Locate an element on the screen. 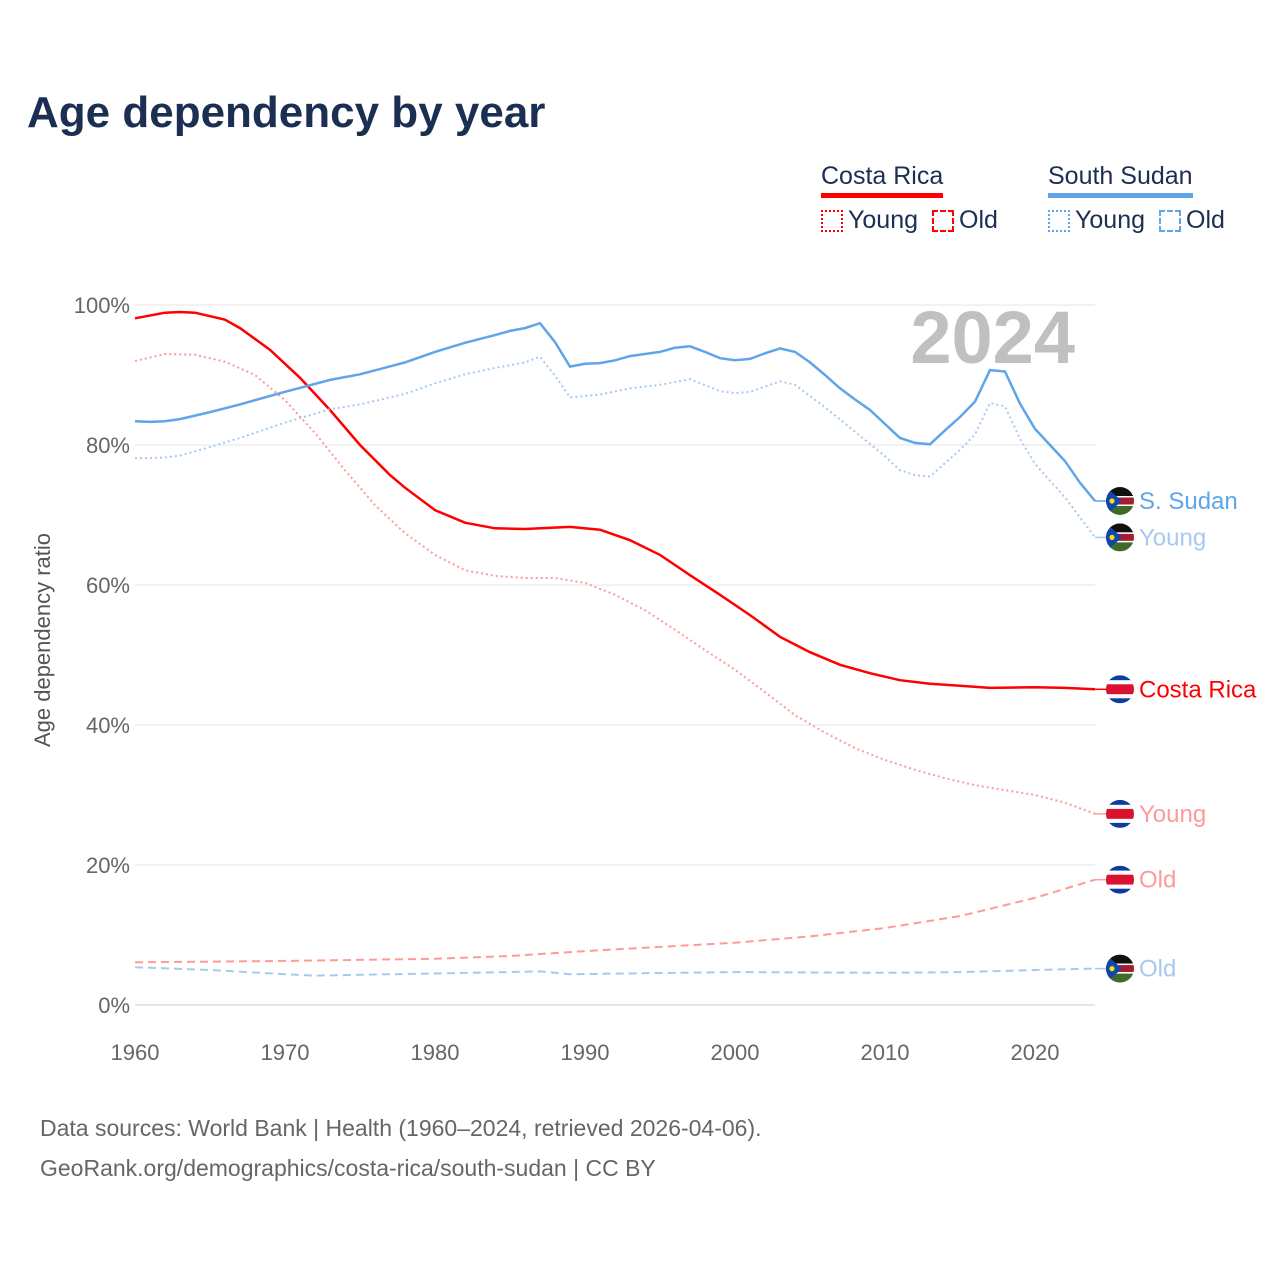 The image size is (1280, 1280). y-tick-label: 40% is located at coordinates (108, 725).